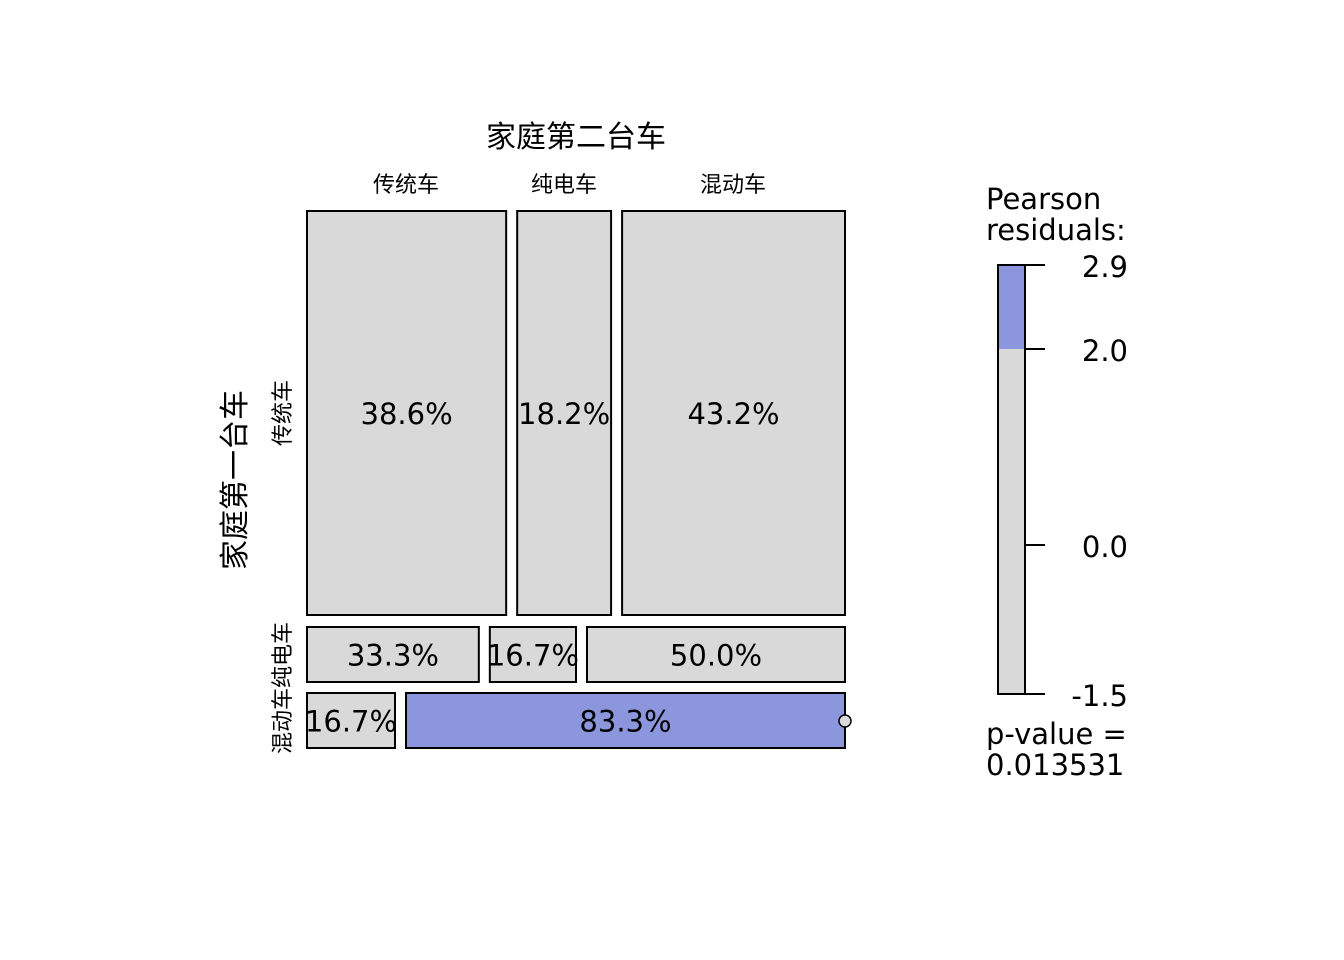 The width and height of the screenshot is (1344, 960). I want to click on mosaic-tile-r1-c1, so click(532, 654).